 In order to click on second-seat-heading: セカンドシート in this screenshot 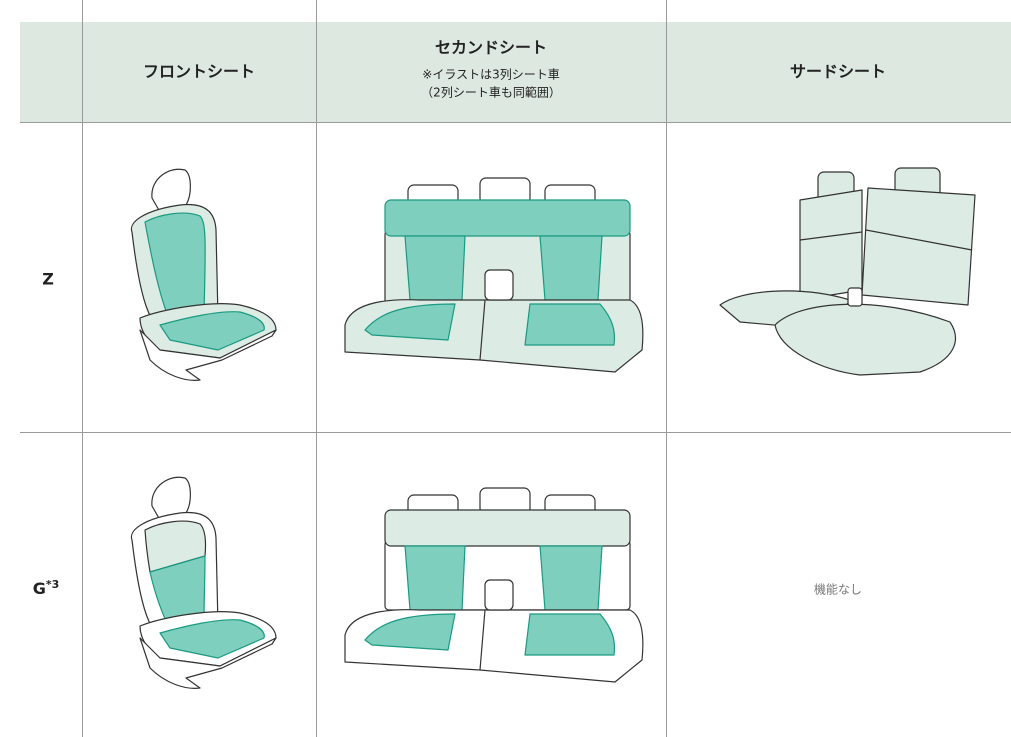, I will do `click(491, 47)`.